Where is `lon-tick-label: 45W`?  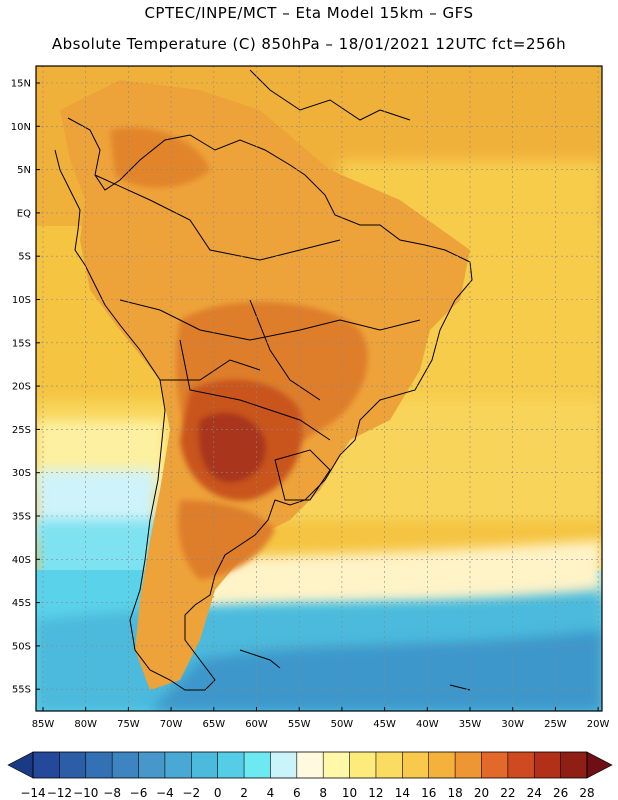
lon-tick-label: 45W is located at coordinates (384, 724).